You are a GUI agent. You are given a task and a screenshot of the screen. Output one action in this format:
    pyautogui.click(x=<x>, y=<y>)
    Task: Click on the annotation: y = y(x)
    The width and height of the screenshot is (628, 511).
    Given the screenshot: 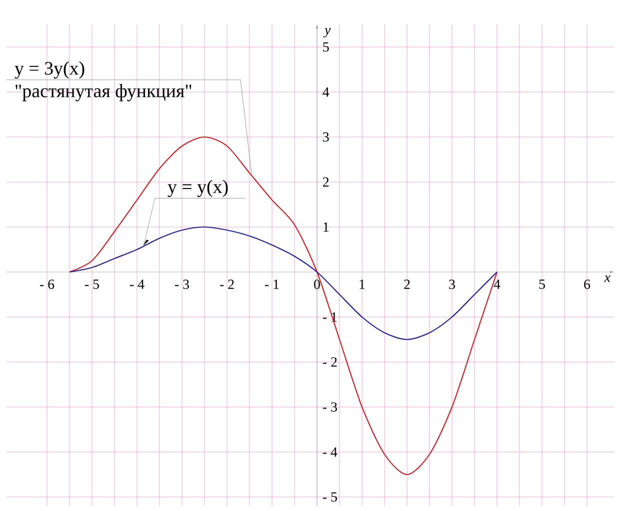 What is the action you would take?
    pyautogui.click(x=198, y=188)
    